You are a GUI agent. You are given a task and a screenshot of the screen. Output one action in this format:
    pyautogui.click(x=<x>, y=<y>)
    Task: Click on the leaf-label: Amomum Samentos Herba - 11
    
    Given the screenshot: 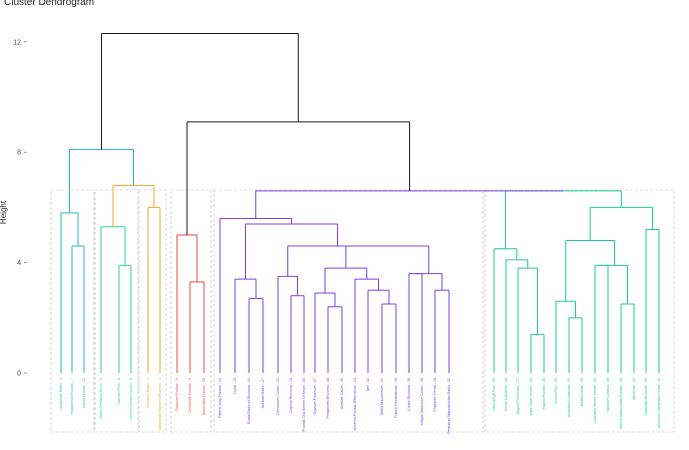 What is the action you would take?
    pyautogui.click(x=659, y=403)
    